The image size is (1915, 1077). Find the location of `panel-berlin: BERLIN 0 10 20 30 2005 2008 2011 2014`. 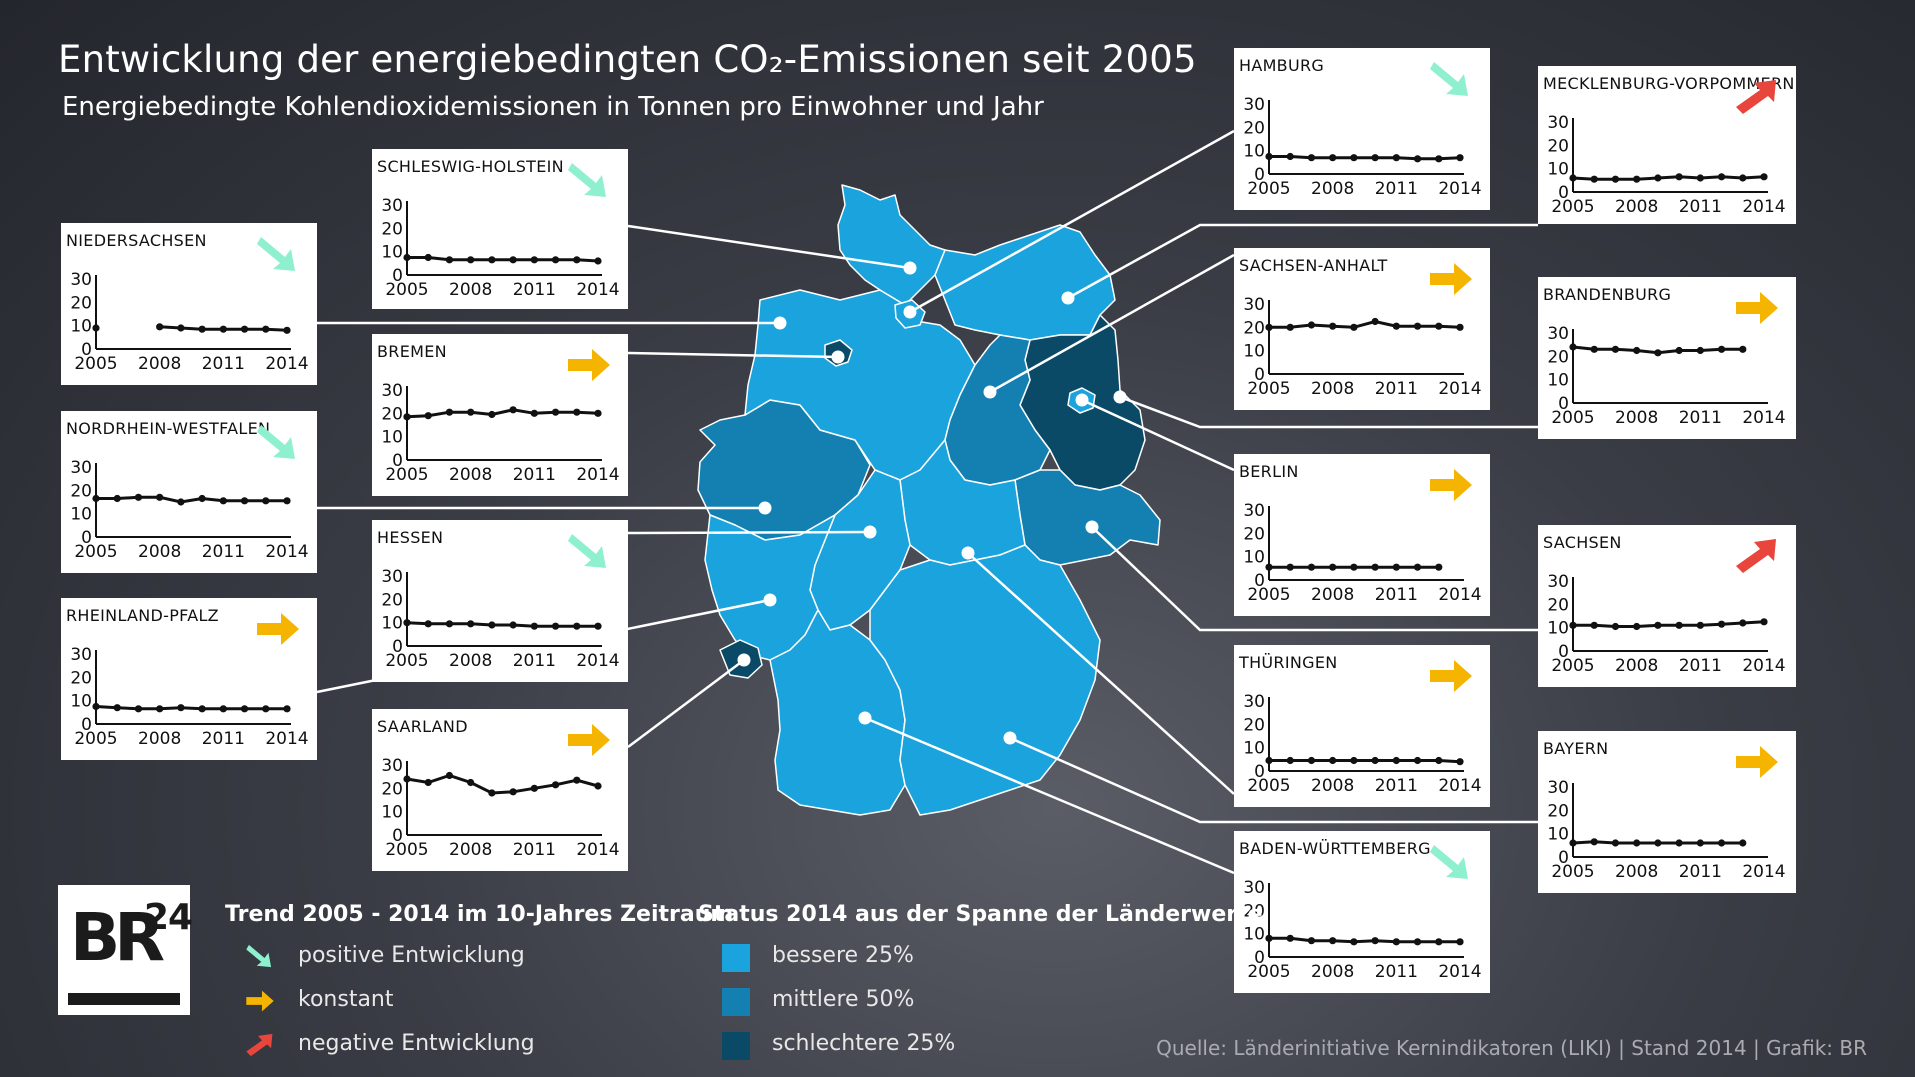

panel-berlin: BERLIN 0 10 20 30 2005 2008 2011 2014 is located at coordinates (1362, 535).